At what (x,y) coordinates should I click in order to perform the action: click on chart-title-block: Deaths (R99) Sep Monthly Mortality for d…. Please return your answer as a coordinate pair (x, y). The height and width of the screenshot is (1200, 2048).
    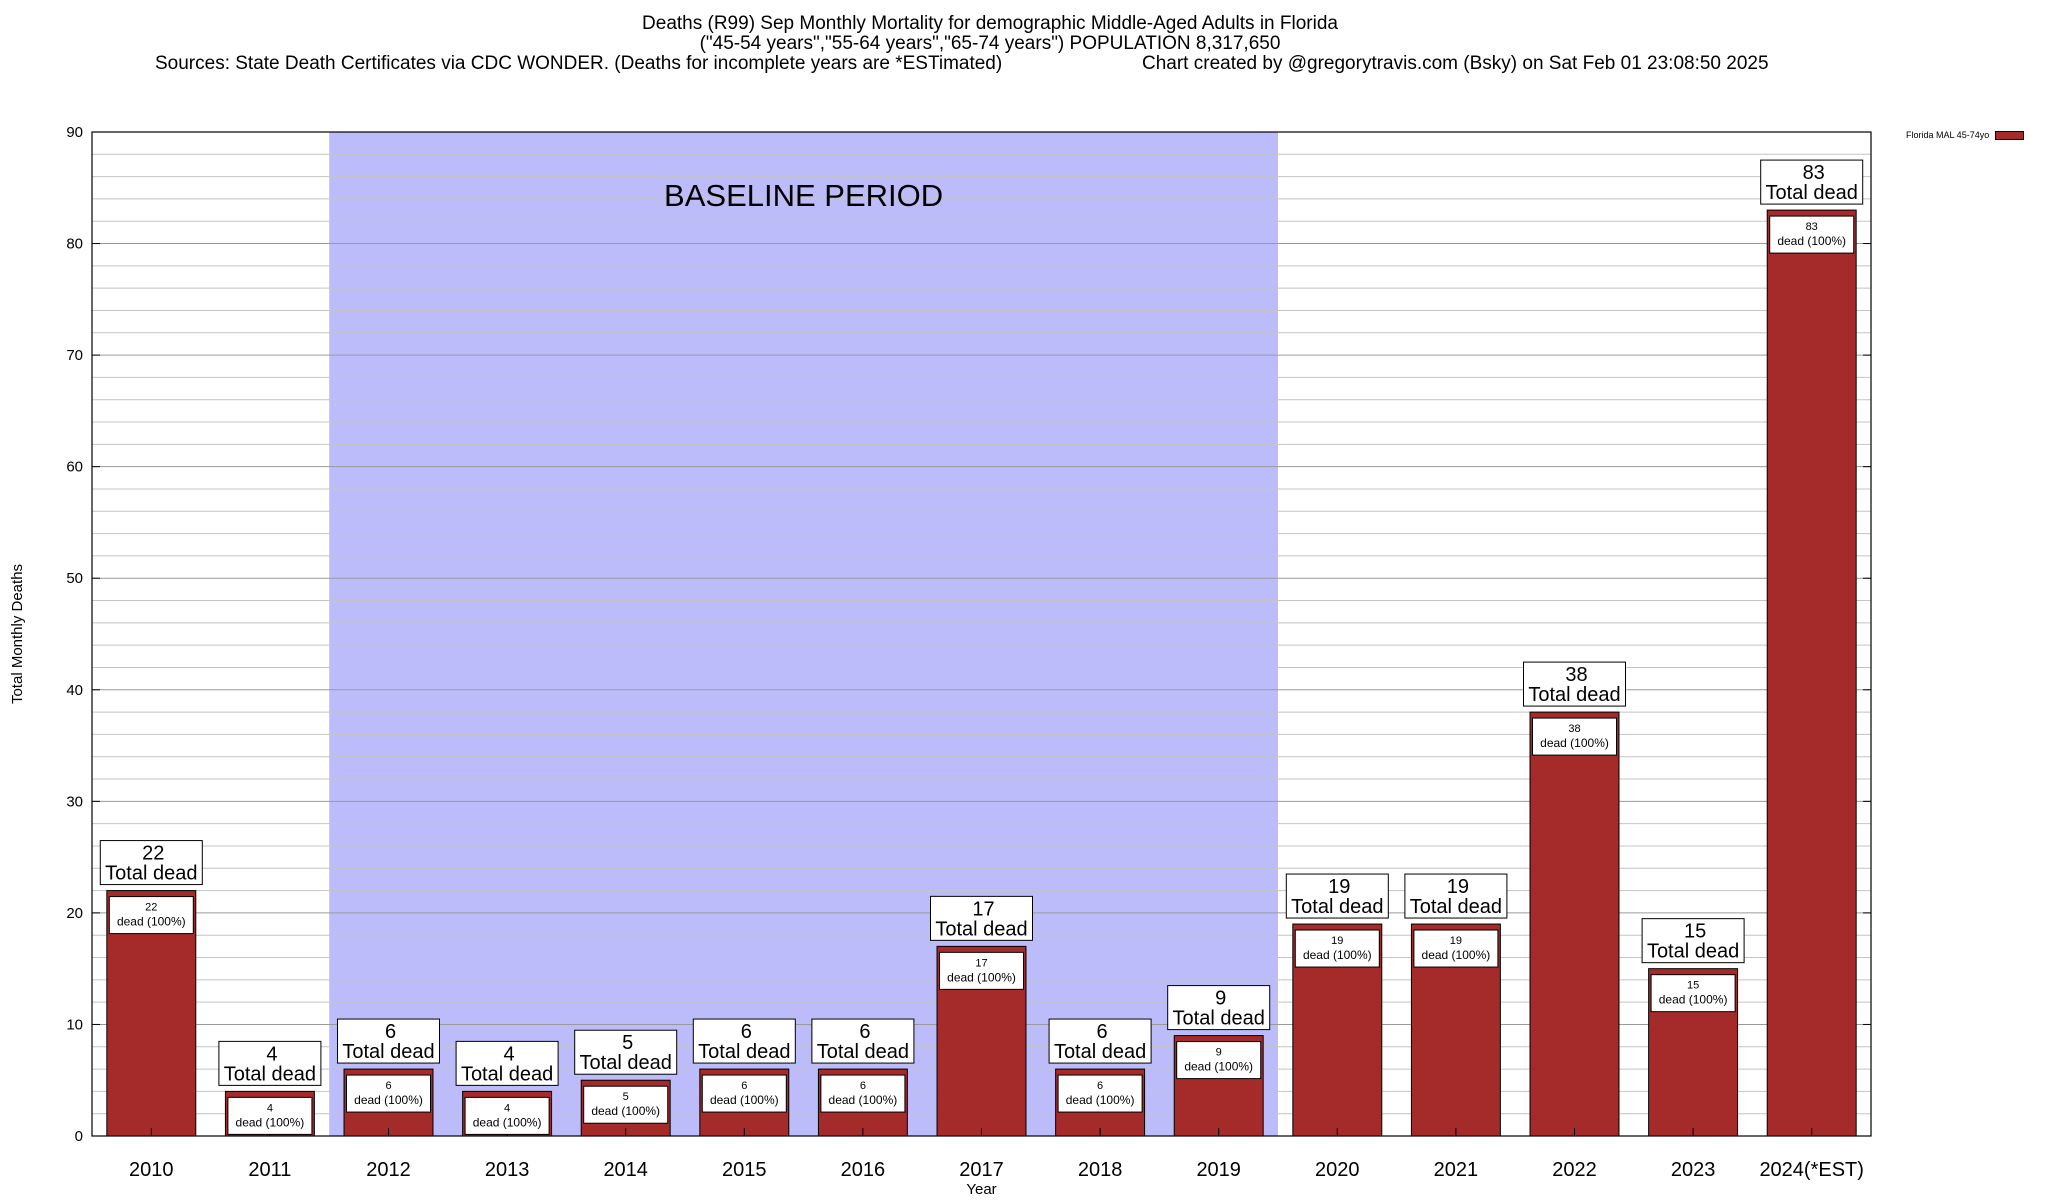
    Looking at the image, I should click on (990, 44).